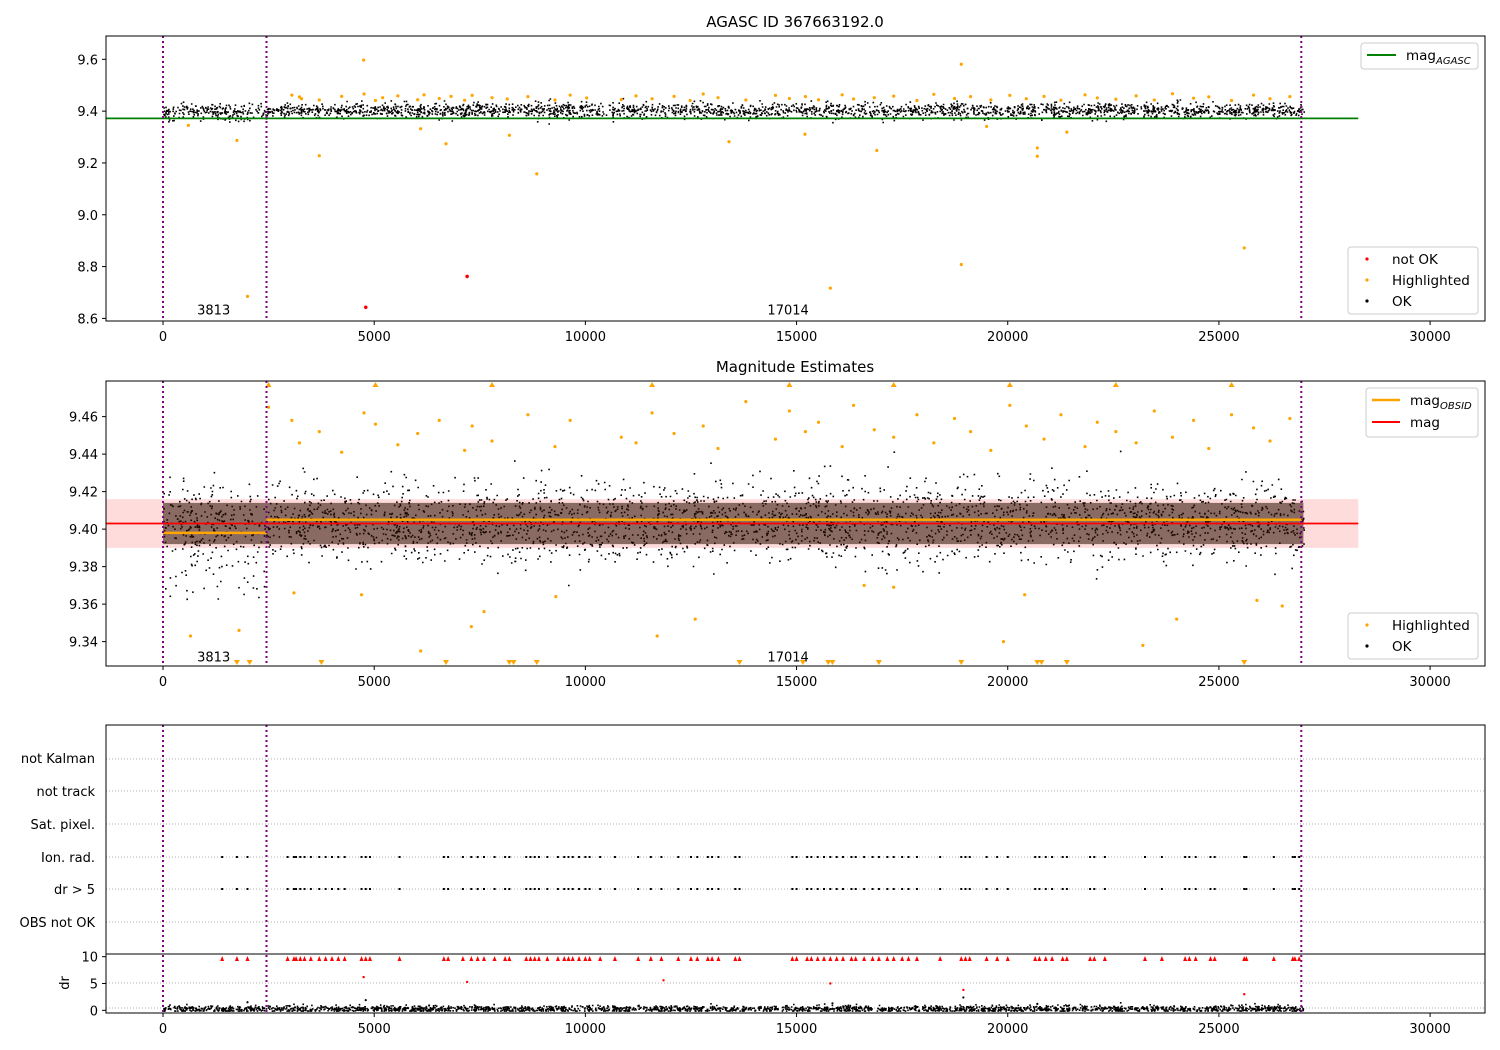  Describe the element at coordinates (83, 530) in the screenshot. I see `y-tick-label: 9.40` at that location.